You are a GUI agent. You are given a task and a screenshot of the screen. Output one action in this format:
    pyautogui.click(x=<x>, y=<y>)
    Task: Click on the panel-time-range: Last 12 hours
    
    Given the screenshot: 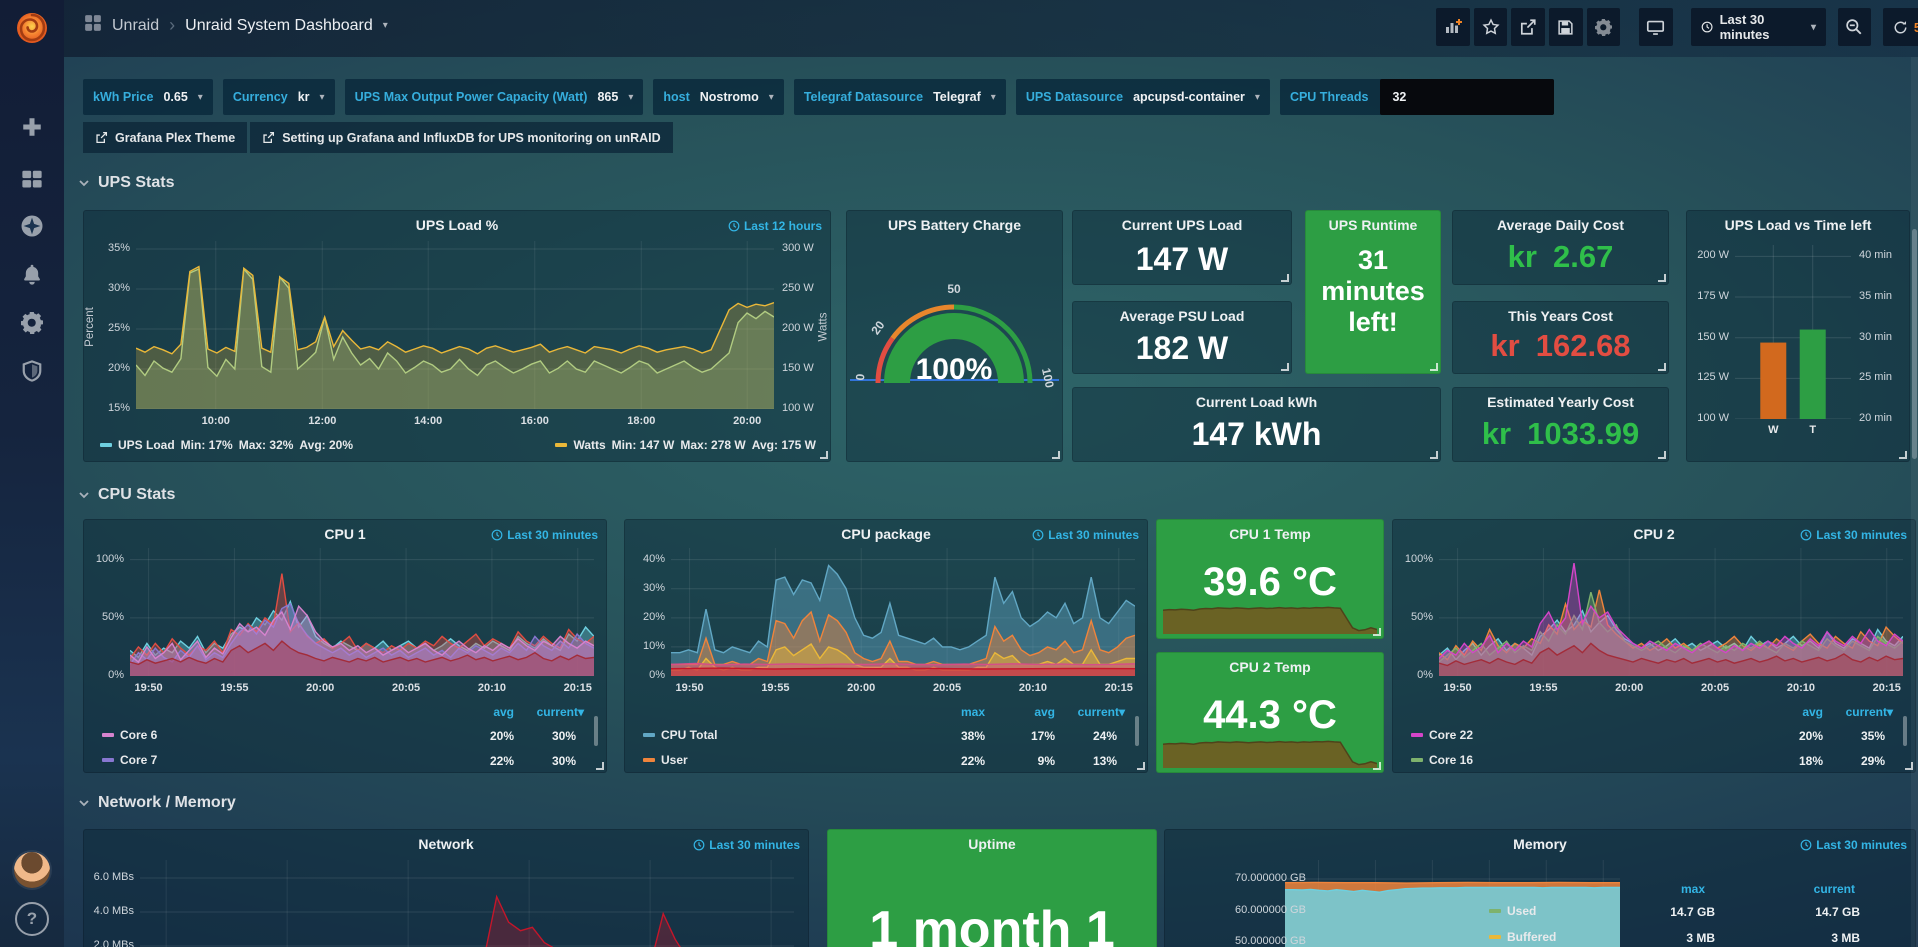 What is the action you would take?
    pyautogui.click(x=775, y=226)
    